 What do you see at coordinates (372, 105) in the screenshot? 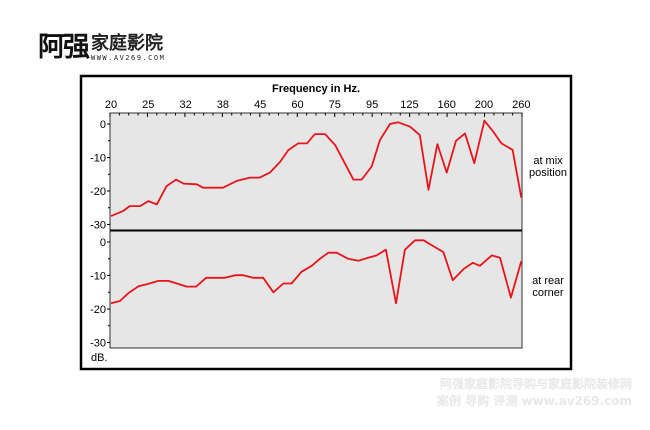
I see `x-tick-label: 95` at bounding box center [372, 105].